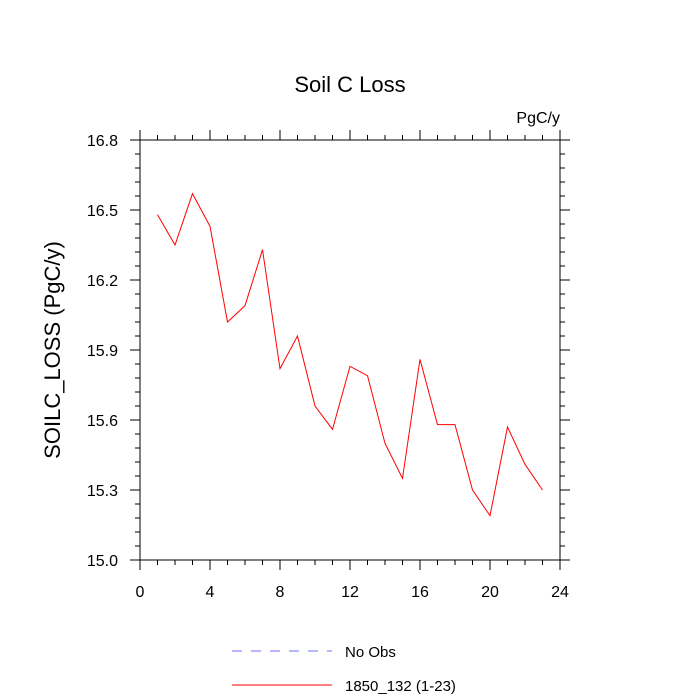 The width and height of the screenshot is (700, 700). Describe the element at coordinates (490, 592) in the screenshot. I see `x-tick-label: 20` at that location.